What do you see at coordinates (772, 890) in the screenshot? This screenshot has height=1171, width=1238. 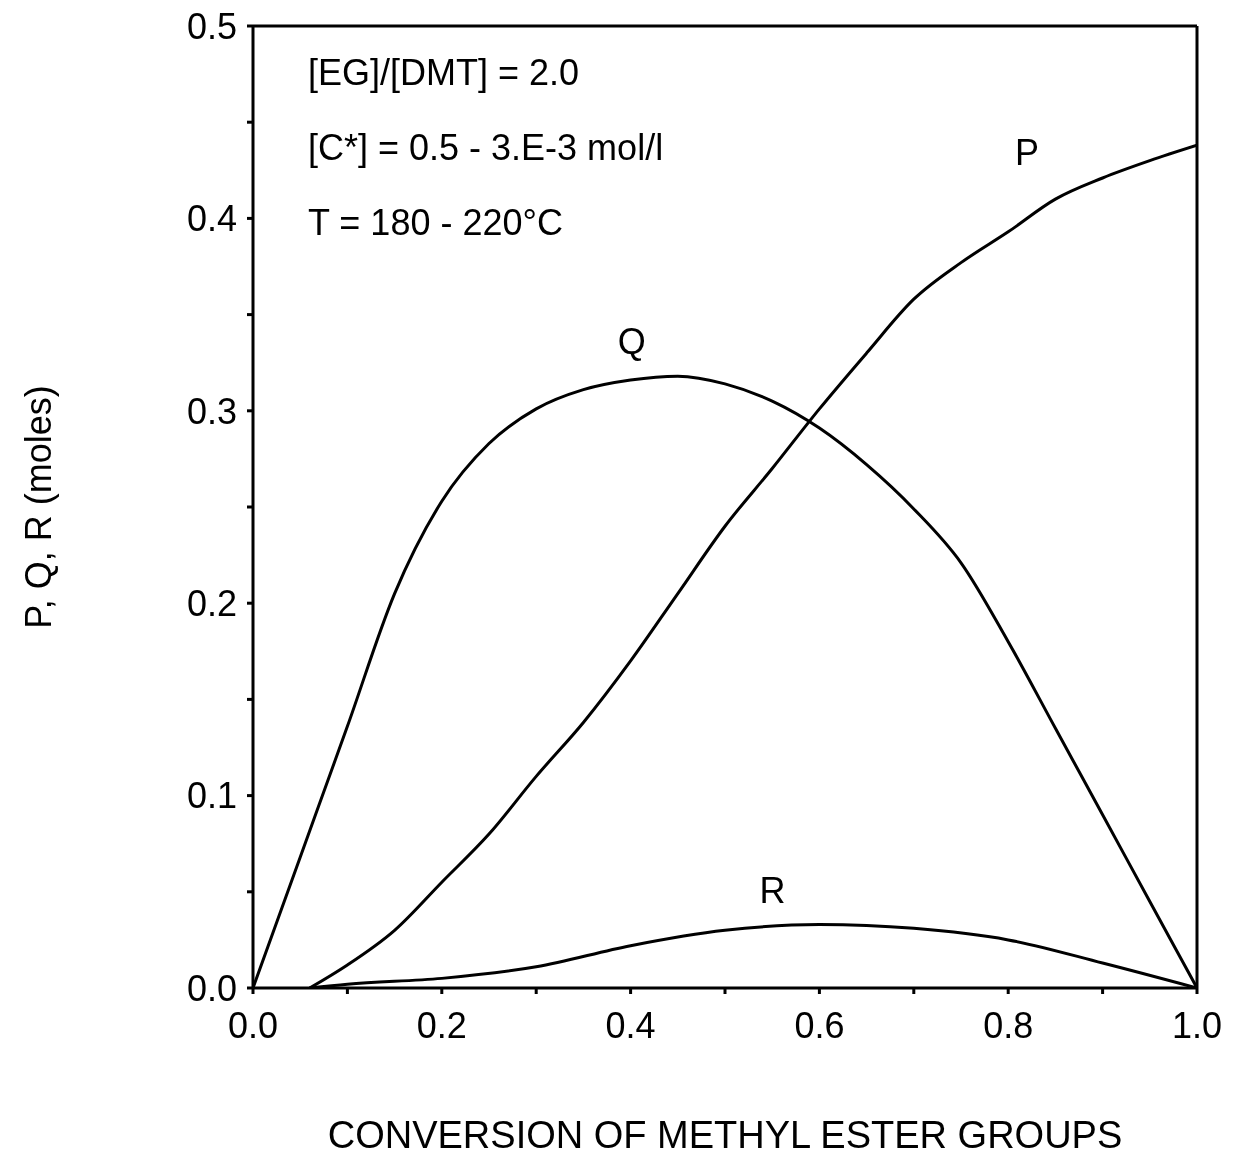 I see `series-label: R` at bounding box center [772, 890].